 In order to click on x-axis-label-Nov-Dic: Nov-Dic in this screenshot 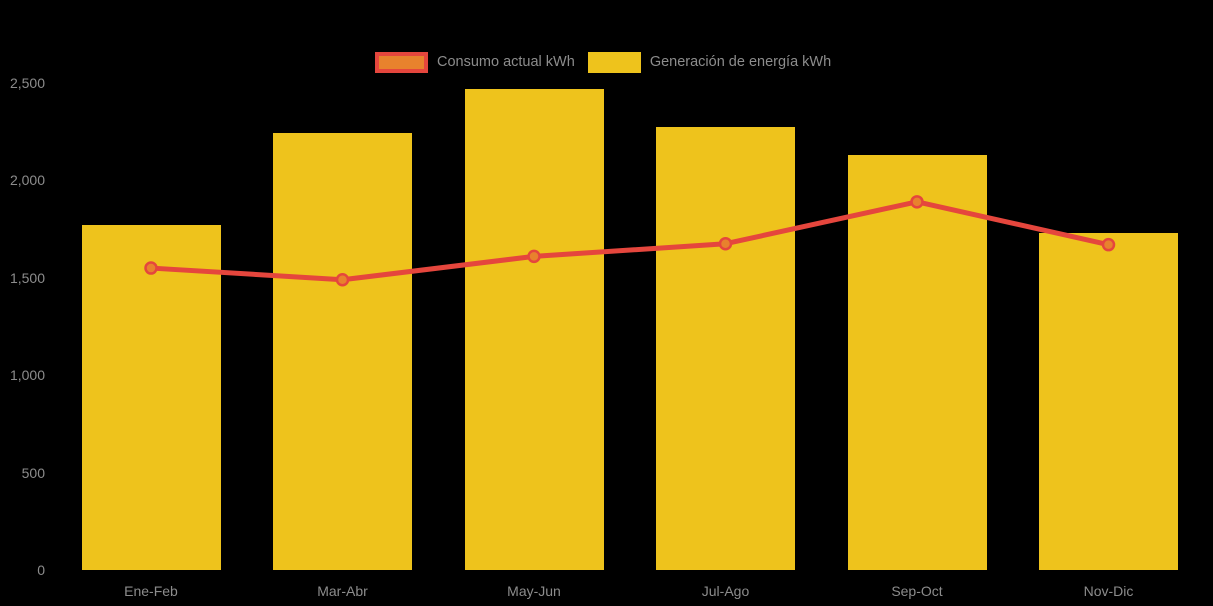, I will do `click(1108, 591)`.